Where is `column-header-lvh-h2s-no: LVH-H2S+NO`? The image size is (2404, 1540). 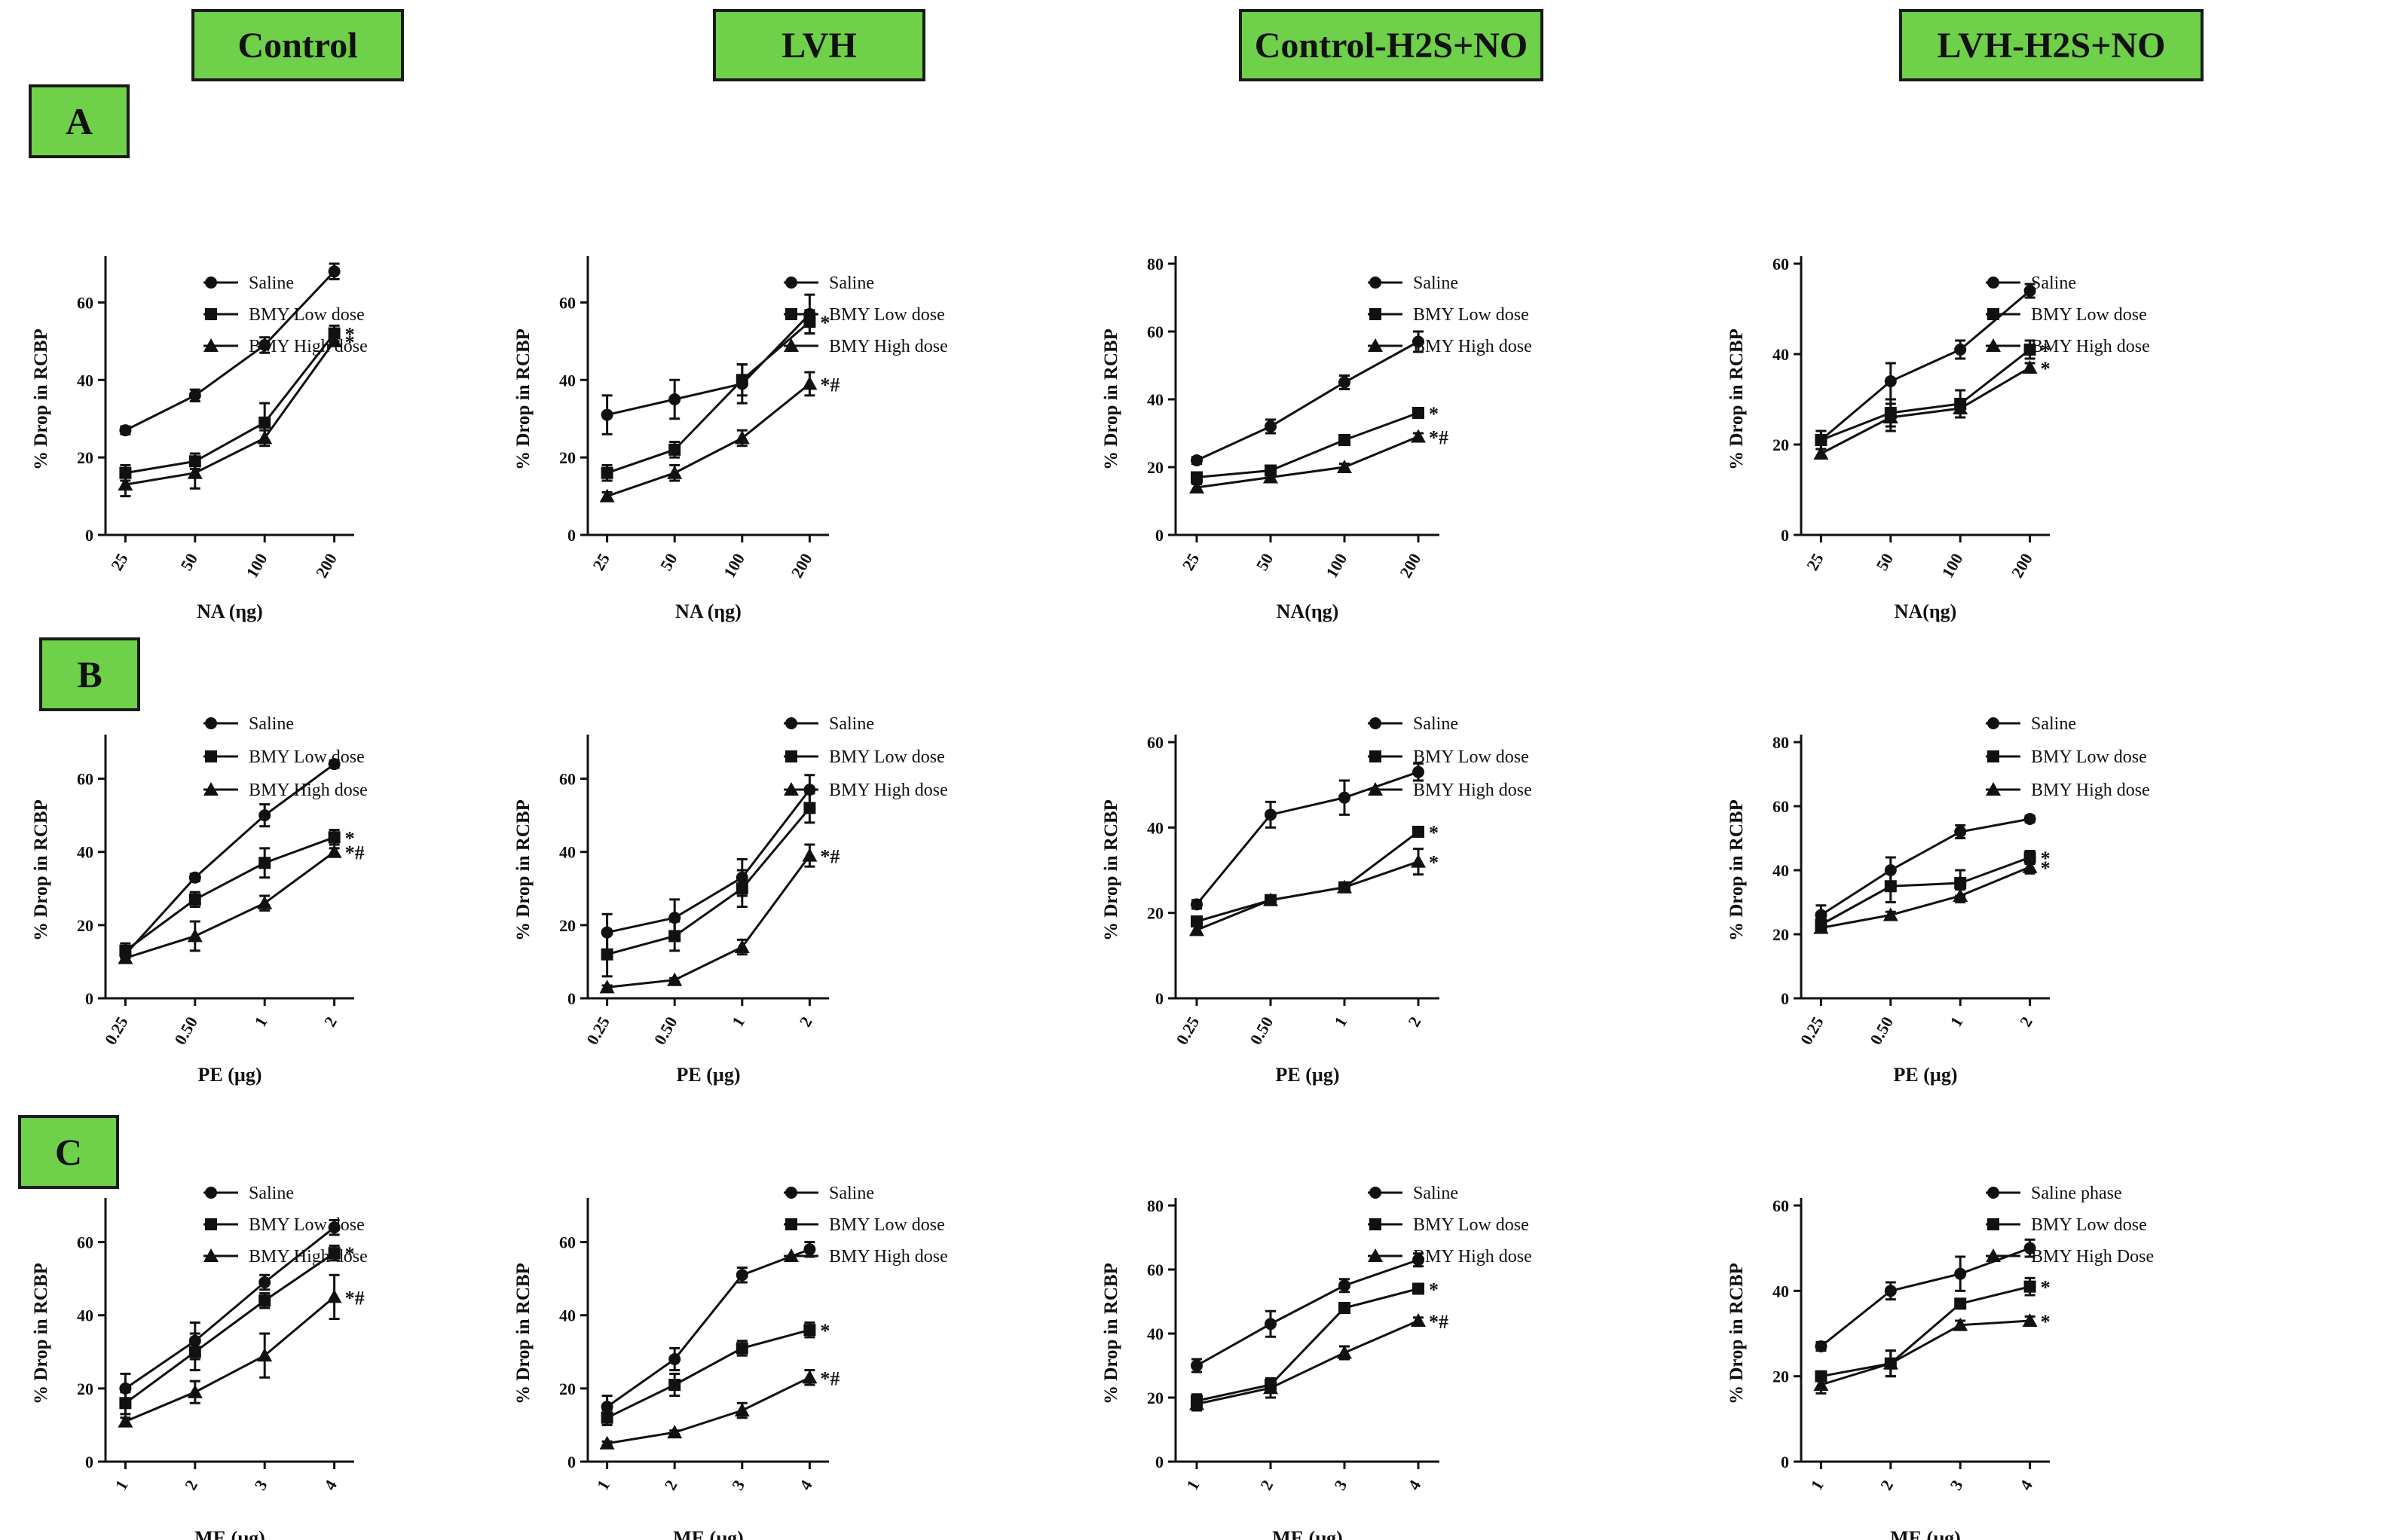
column-header-lvh-h2s-no: LVH-H2S+NO is located at coordinates (2051, 45).